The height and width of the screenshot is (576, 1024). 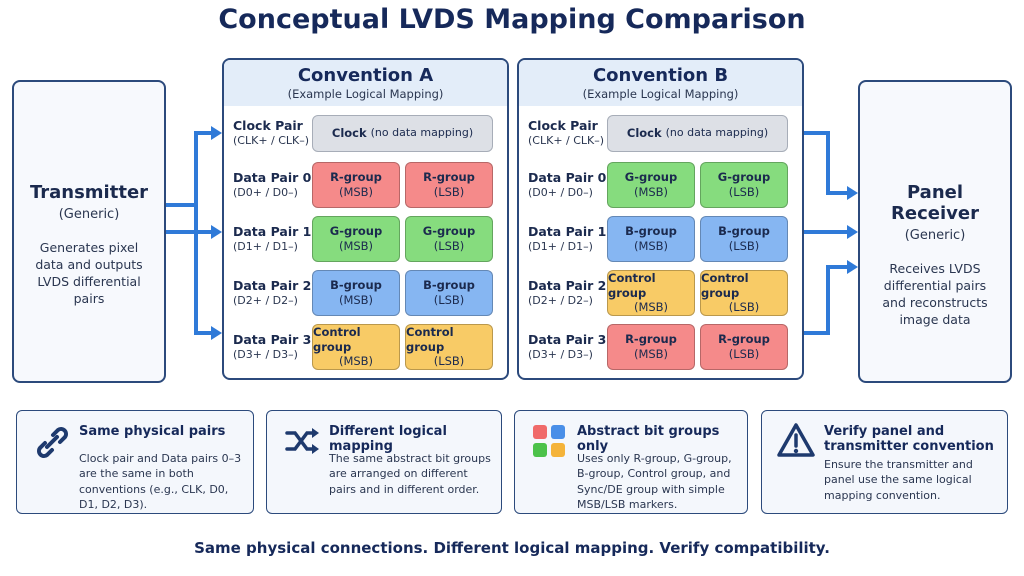 I want to click on clock-note: (no data mapping), so click(x=717, y=133).